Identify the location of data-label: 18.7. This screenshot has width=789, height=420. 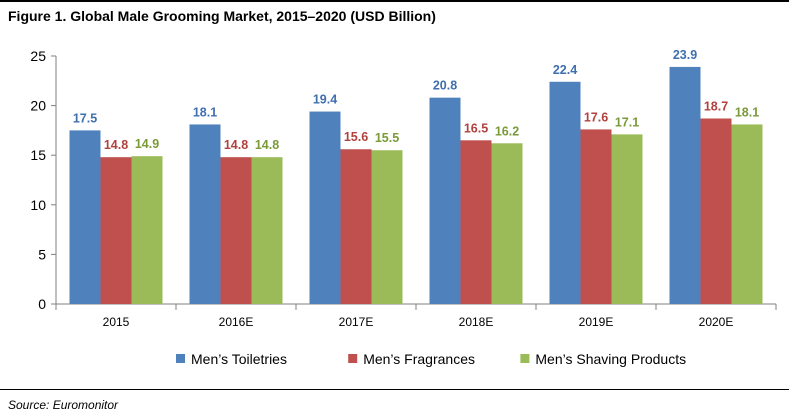
(716, 106).